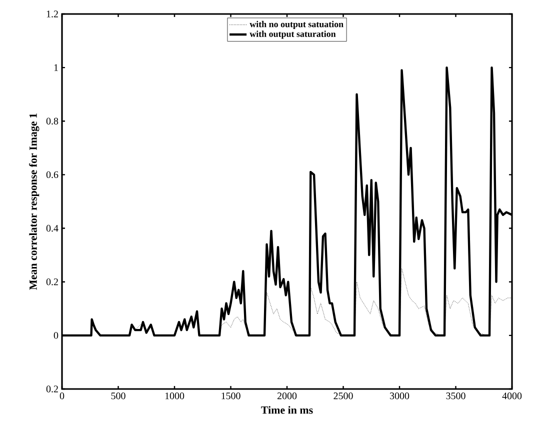  Describe the element at coordinates (52, 14) in the screenshot. I see `y-tick-label: 1.2` at that location.